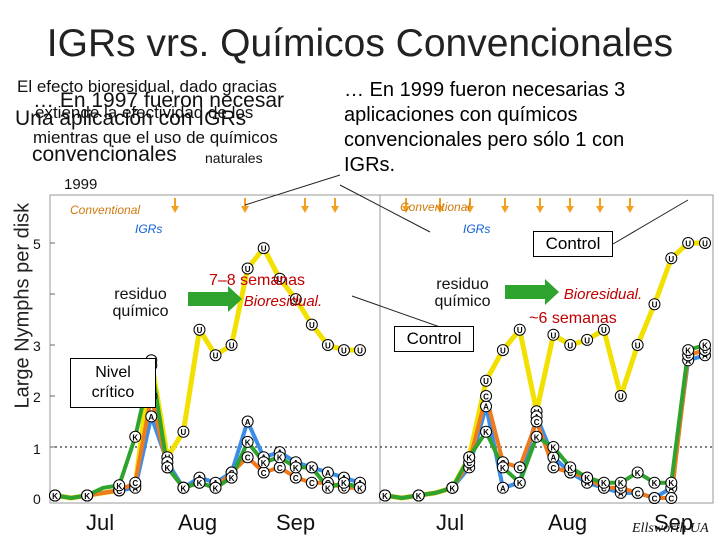 This screenshot has width=720, height=540. Describe the element at coordinates (119, 491) in the screenshot. I see `marker-label-1-C-4: C` at that location.